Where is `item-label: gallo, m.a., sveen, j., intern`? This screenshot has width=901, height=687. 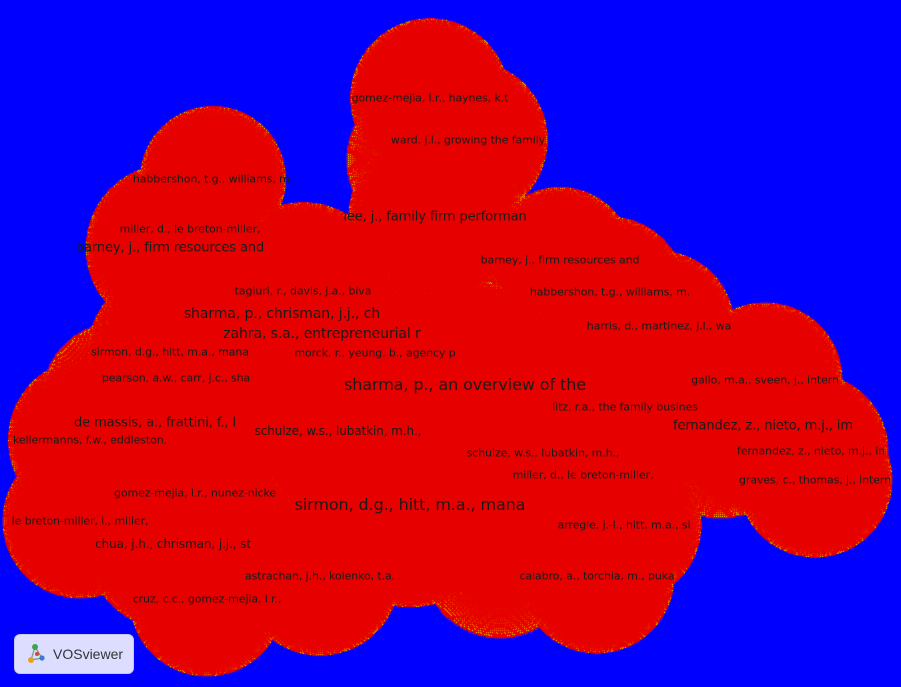 item-label: gallo, m.a., sveen, j., intern is located at coordinates (765, 380).